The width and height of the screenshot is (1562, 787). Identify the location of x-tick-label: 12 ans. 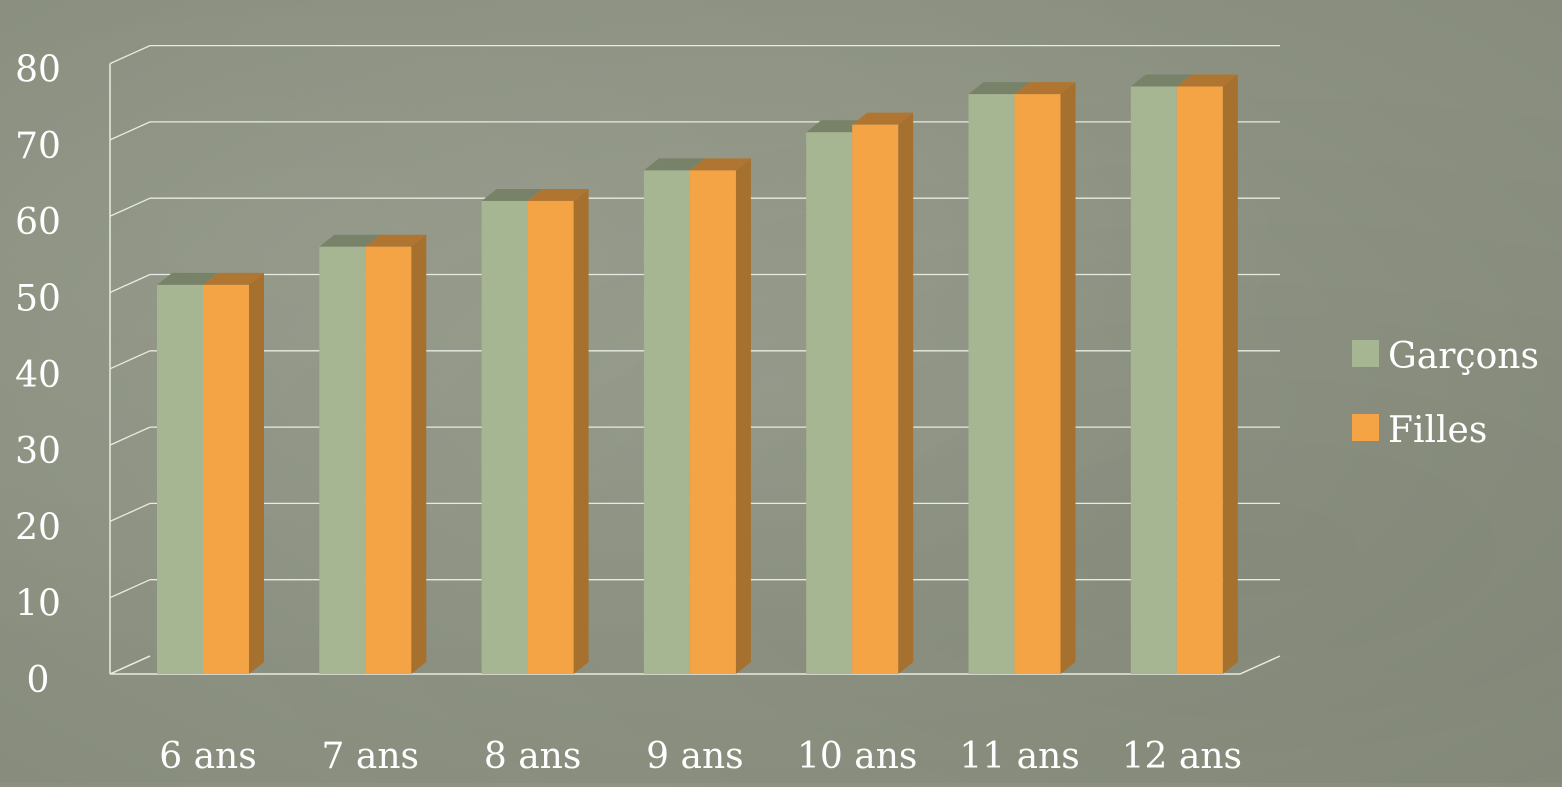
(1182, 756).